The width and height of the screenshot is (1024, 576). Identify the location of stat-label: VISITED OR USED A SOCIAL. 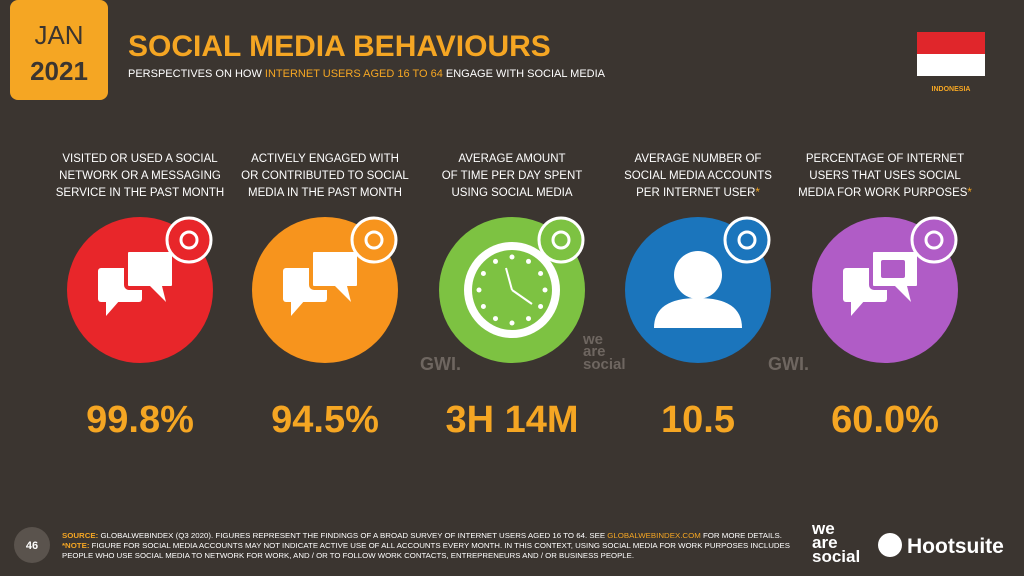
(140, 159).